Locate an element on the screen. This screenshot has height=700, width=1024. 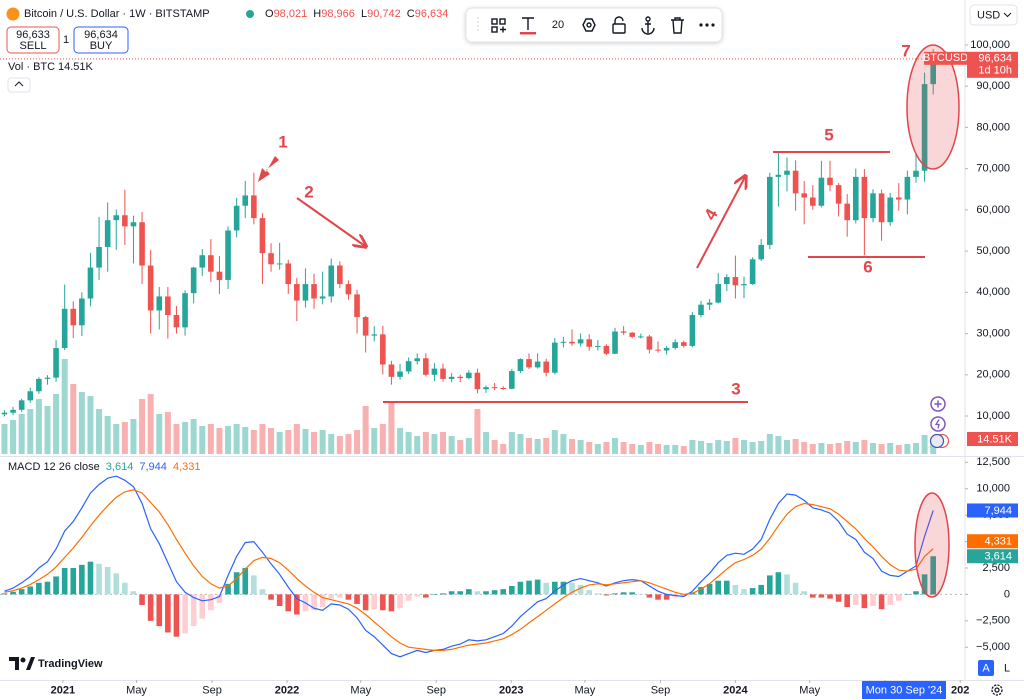
annotation-label: 4 is located at coordinates (711, 214).